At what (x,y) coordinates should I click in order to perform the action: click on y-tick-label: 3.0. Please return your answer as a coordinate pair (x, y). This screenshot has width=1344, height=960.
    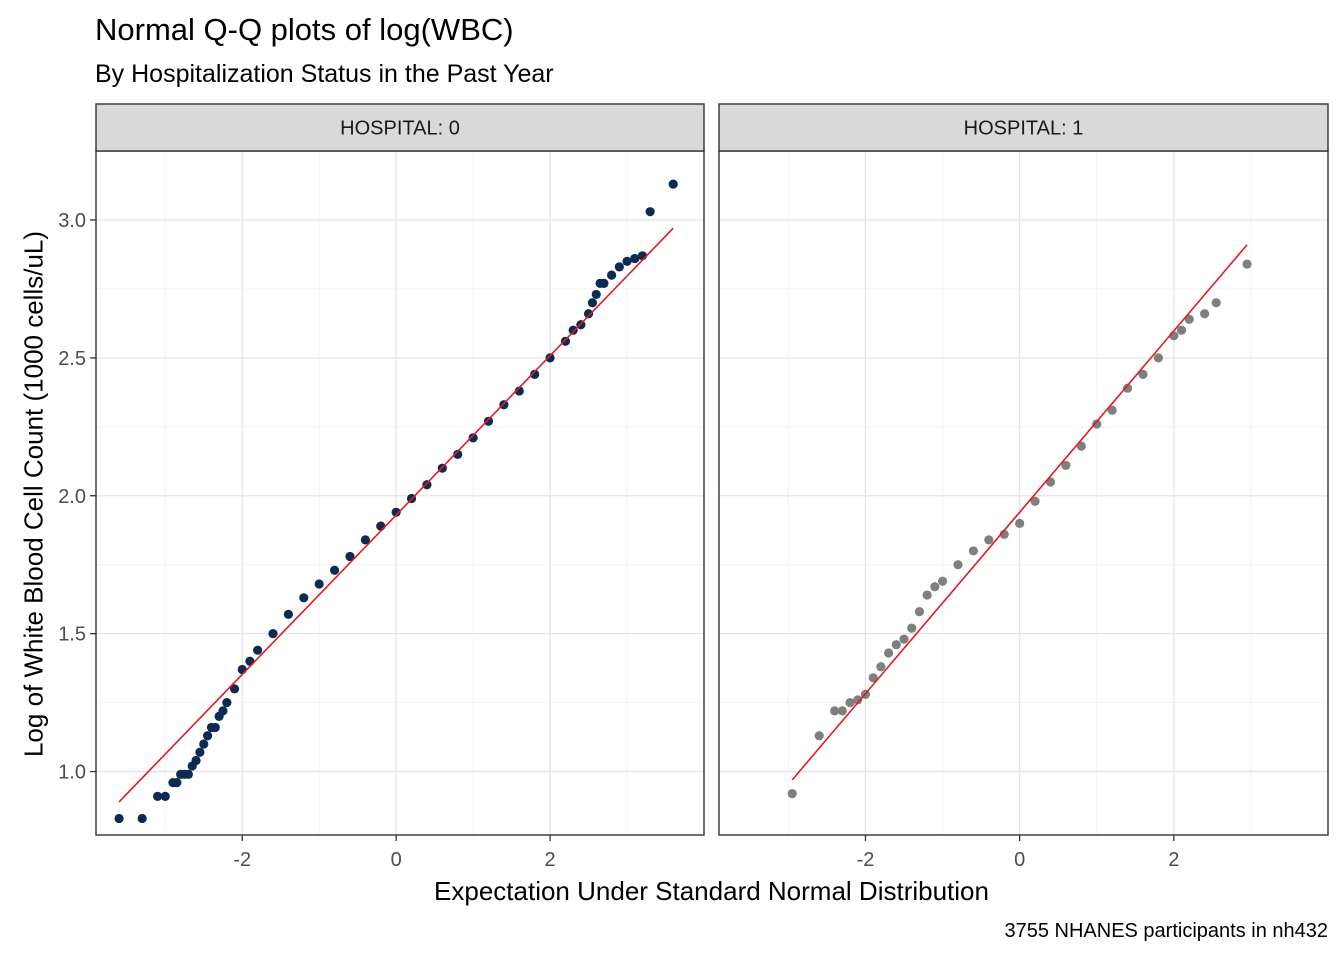
    Looking at the image, I should click on (72, 221).